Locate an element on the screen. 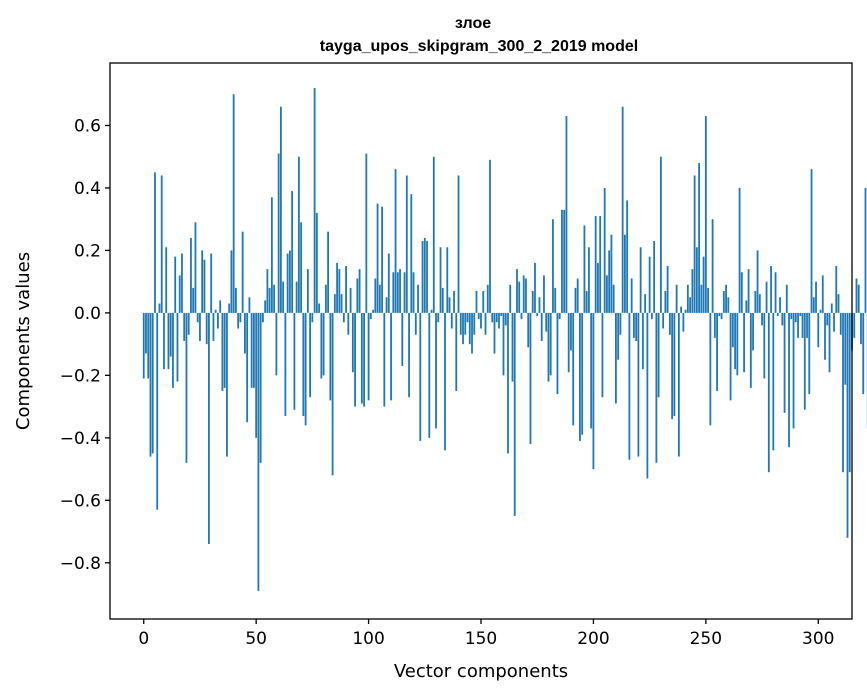  x-tick-label: 300 is located at coordinates (818, 639).